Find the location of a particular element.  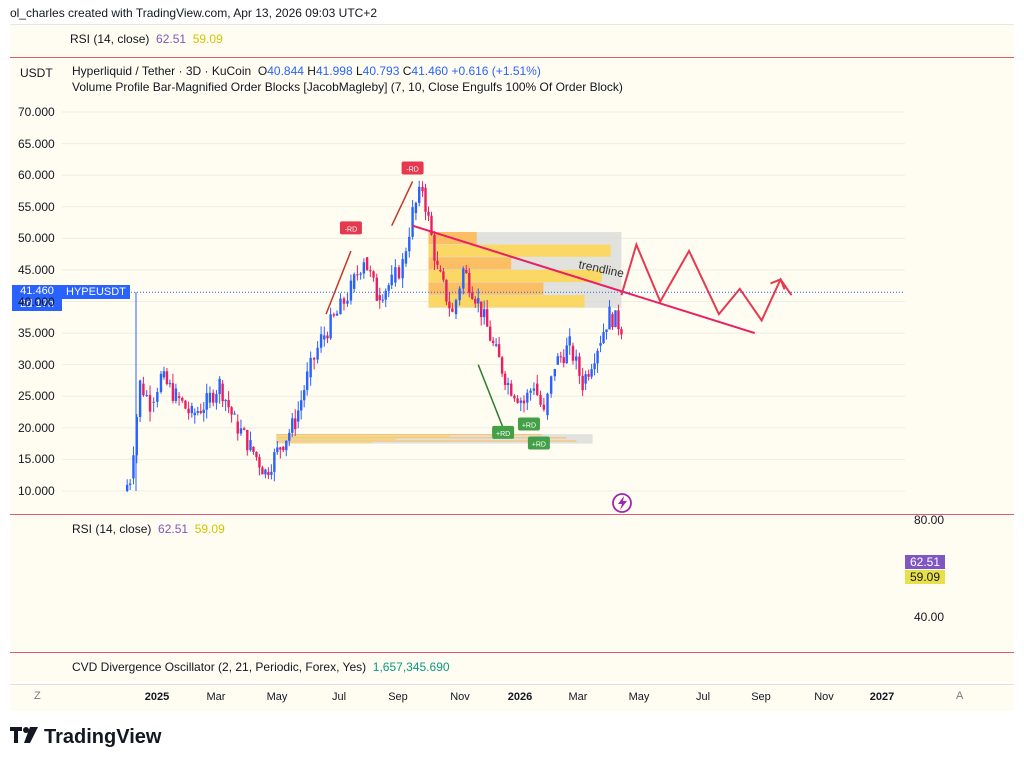

rsi-ma-value: 59.09 is located at coordinates (209, 529).